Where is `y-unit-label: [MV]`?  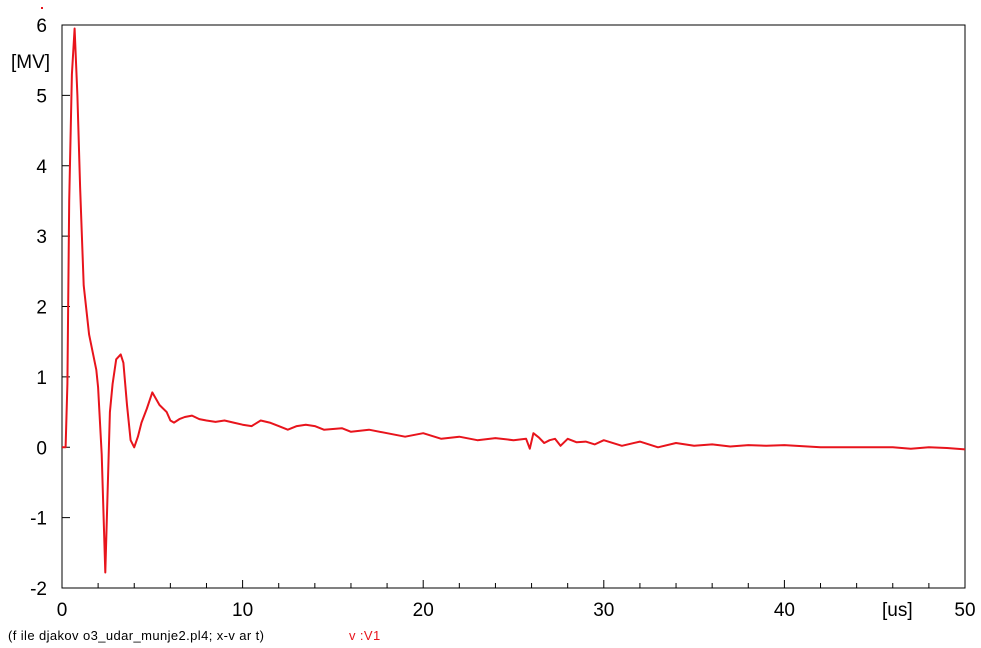
y-unit-label: [MV] is located at coordinates (30, 62).